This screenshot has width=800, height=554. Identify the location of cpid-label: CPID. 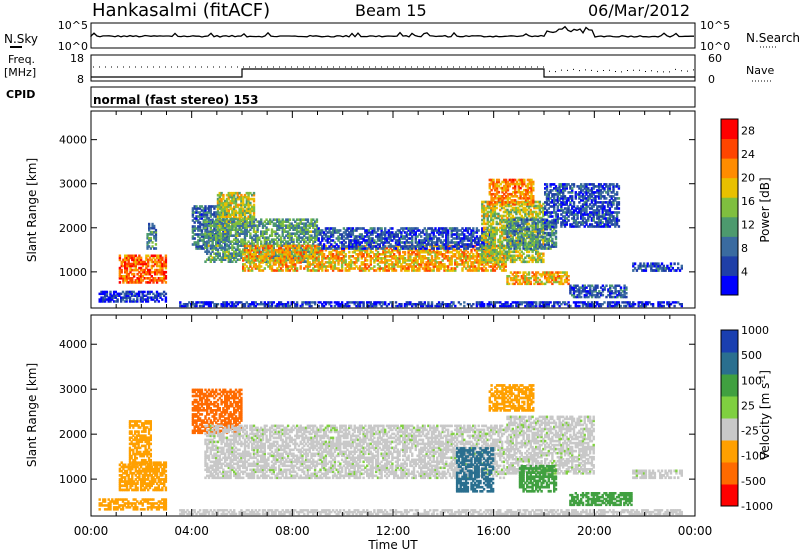
(20, 94).